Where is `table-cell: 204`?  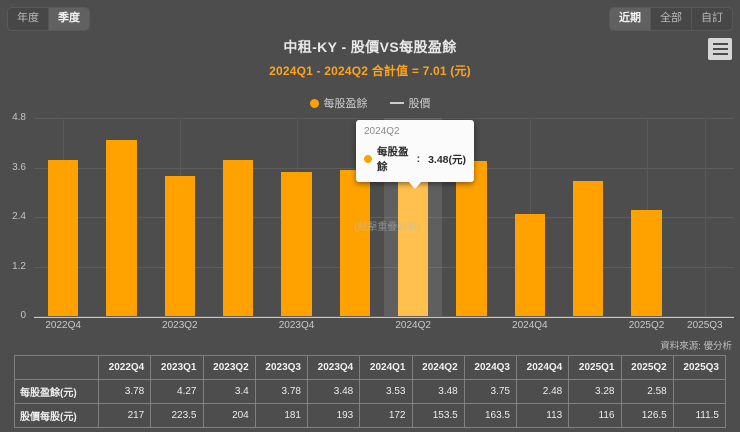
table-cell: 204 is located at coordinates (229, 415).